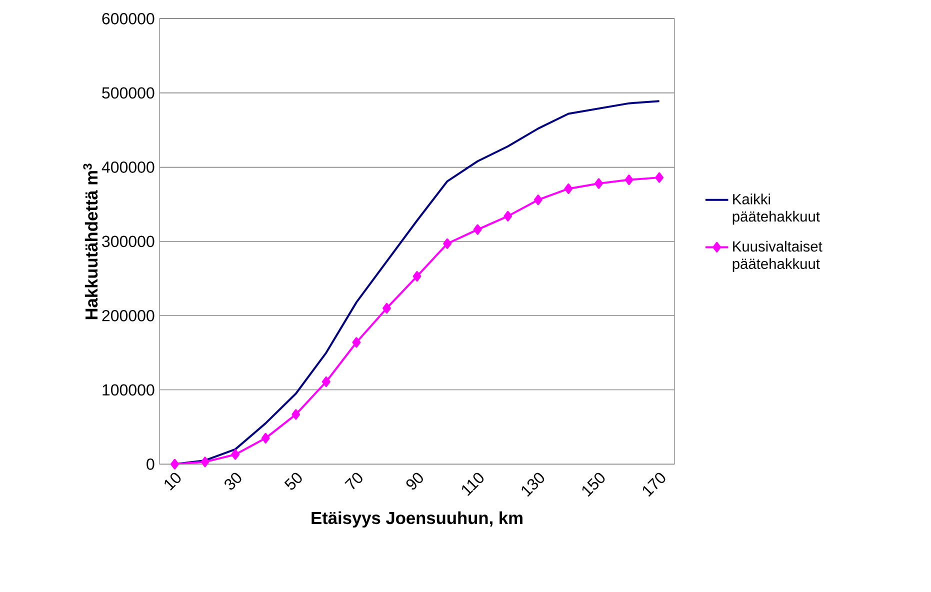 The image size is (931, 592). What do you see at coordinates (128, 390) in the screenshot?
I see `y-tick-label: 100000` at bounding box center [128, 390].